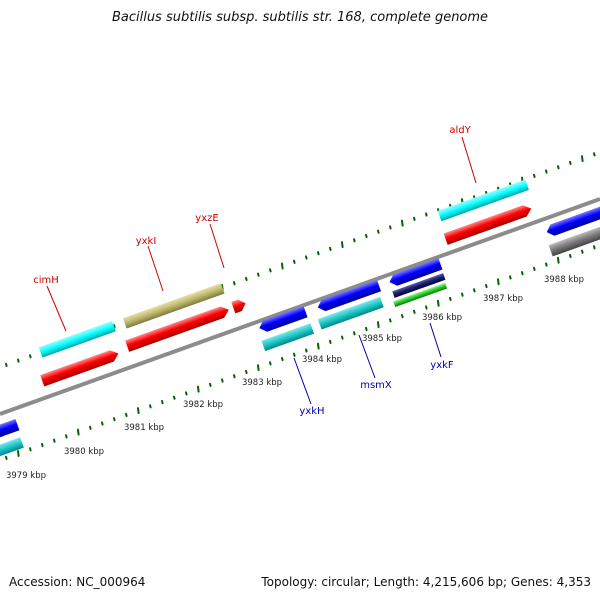  I want to click on rna-feature, so click(420, 294).